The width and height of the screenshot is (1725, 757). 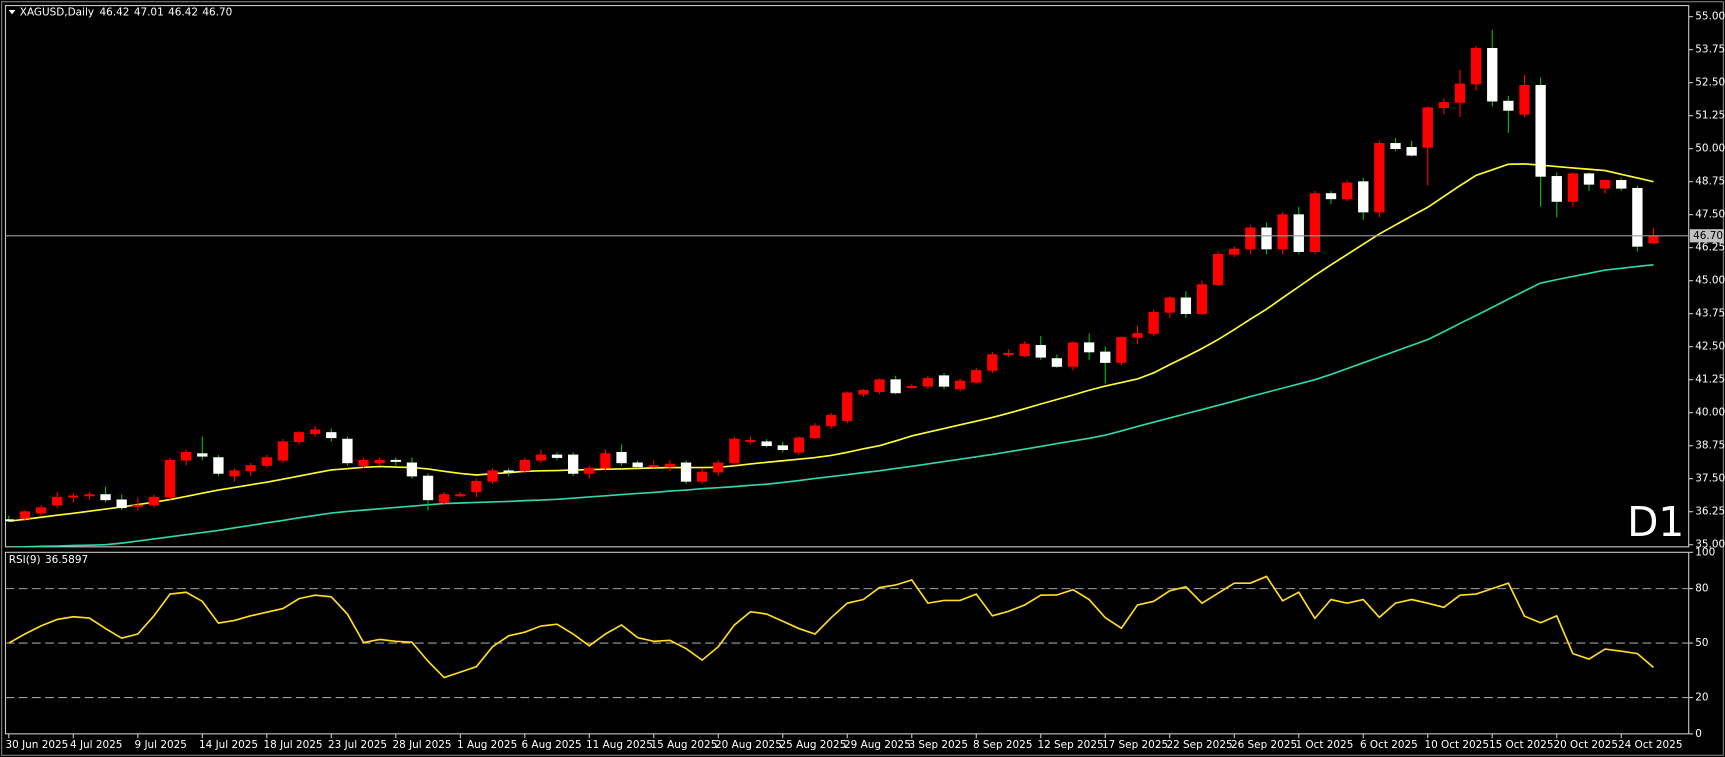 I want to click on x-tick-label: 17 Sep 2025, so click(x=1135, y=745).